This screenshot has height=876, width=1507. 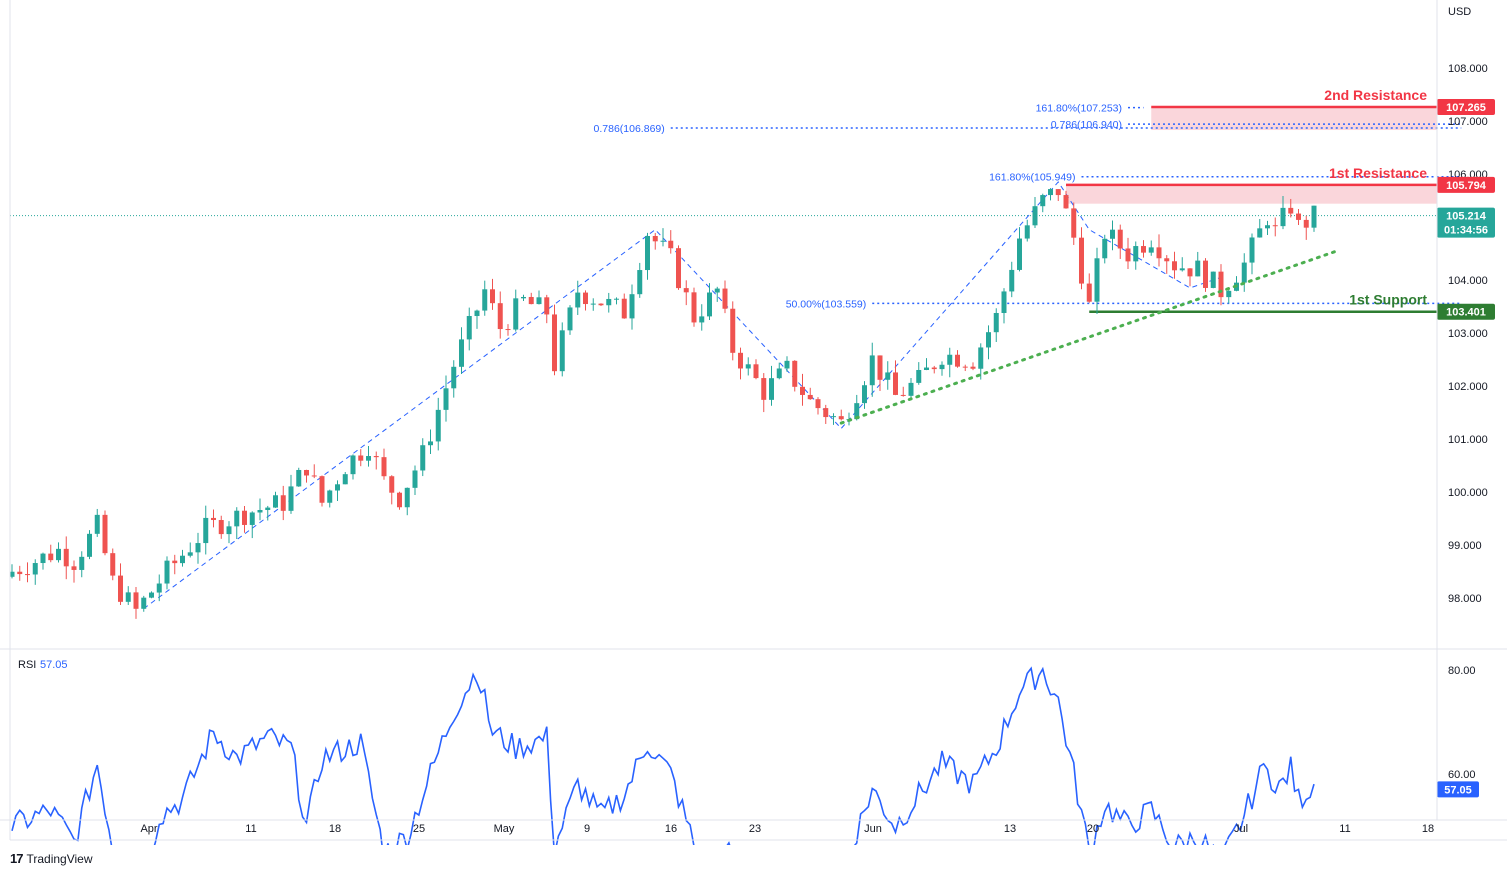 What do you see at coordinates (1462, 775) in the screenshot?
I see `rsi-tick-label: 60.00` at bounding box center [1462, 775].